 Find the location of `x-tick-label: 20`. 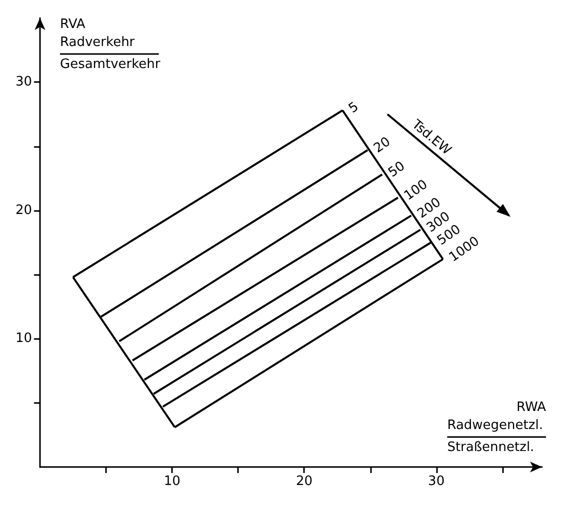

x-tick-label: 20 is located at coordinates (304, 481).